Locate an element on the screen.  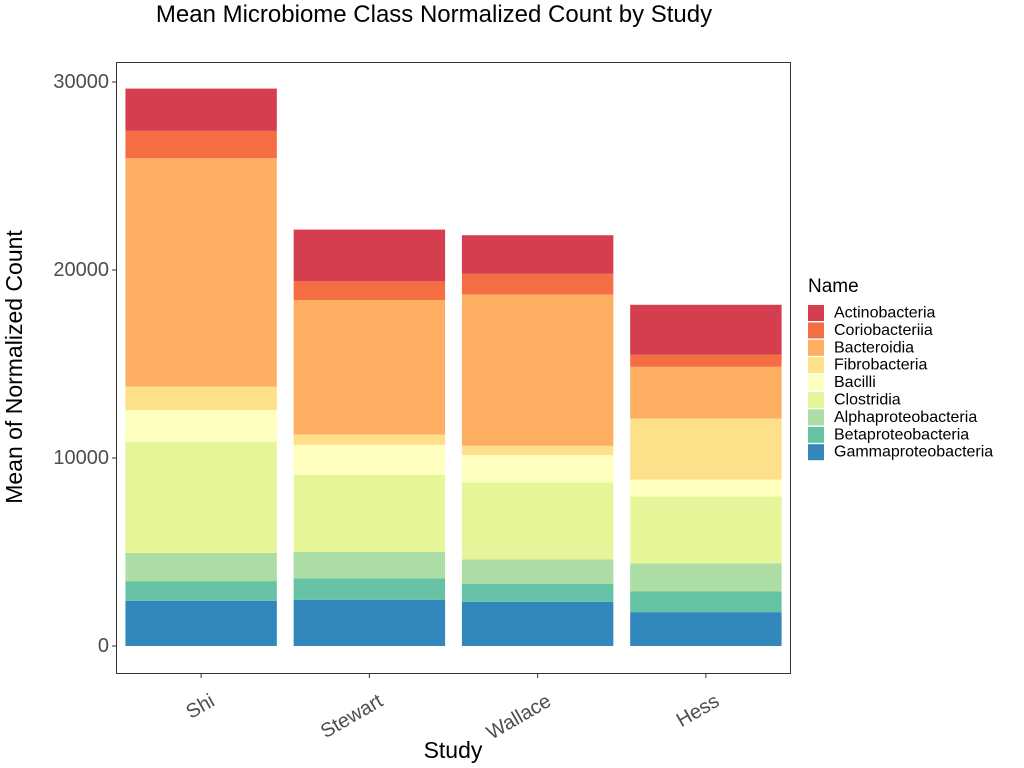
legend-key-actinobacteria is located at coordinates (816, 313).